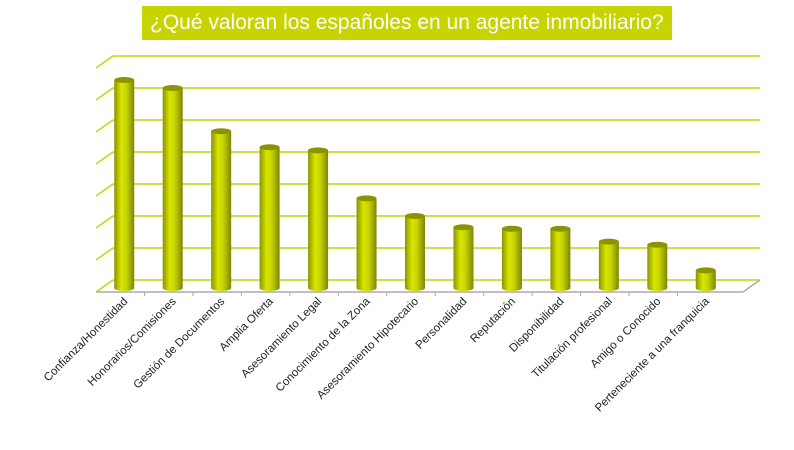 The width and height of the screenshot is (794, 450). Describe the element at coordinates (180, 343) in the screenshot. I see `x-tick-label: Gestión de Documentos` at that location.